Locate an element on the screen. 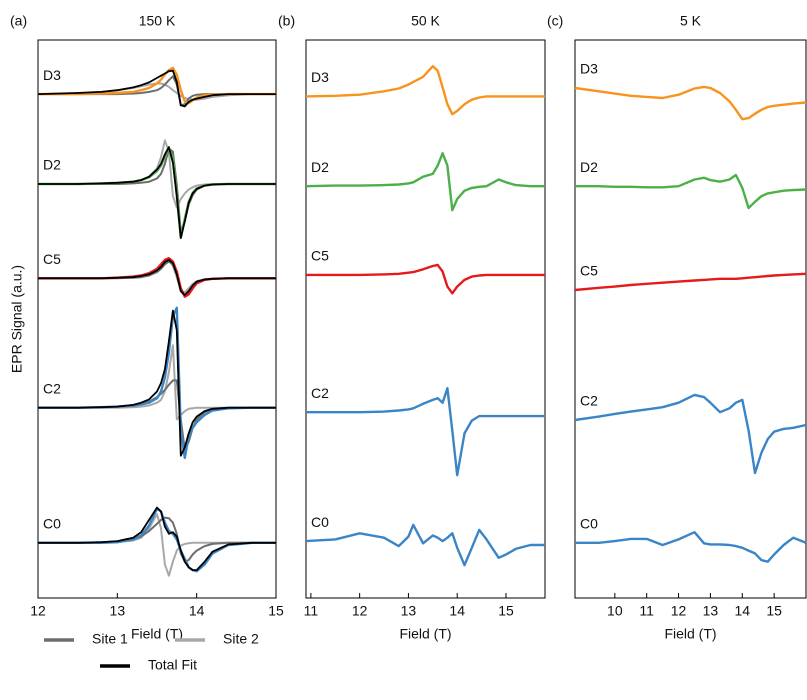 The image size is (807, 700). panel-title: 150 K is located at coordinates (157, 21).